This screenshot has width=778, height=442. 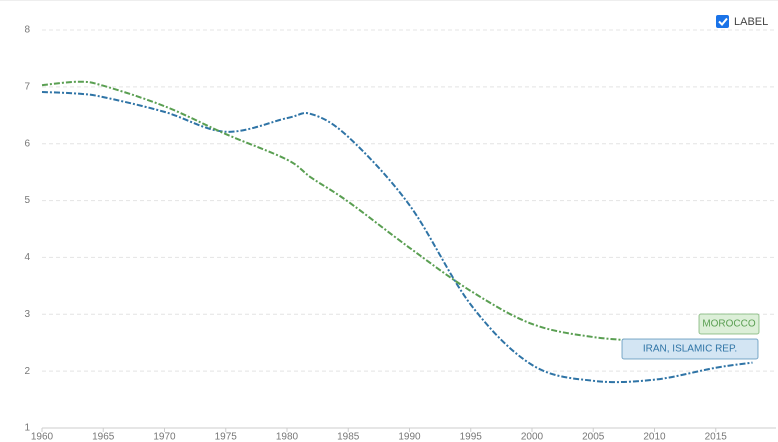 What do you see at coordinates (27, 30) in the screenshot?
I see `y-tick-label: 8` at bounding box center [27, 30].